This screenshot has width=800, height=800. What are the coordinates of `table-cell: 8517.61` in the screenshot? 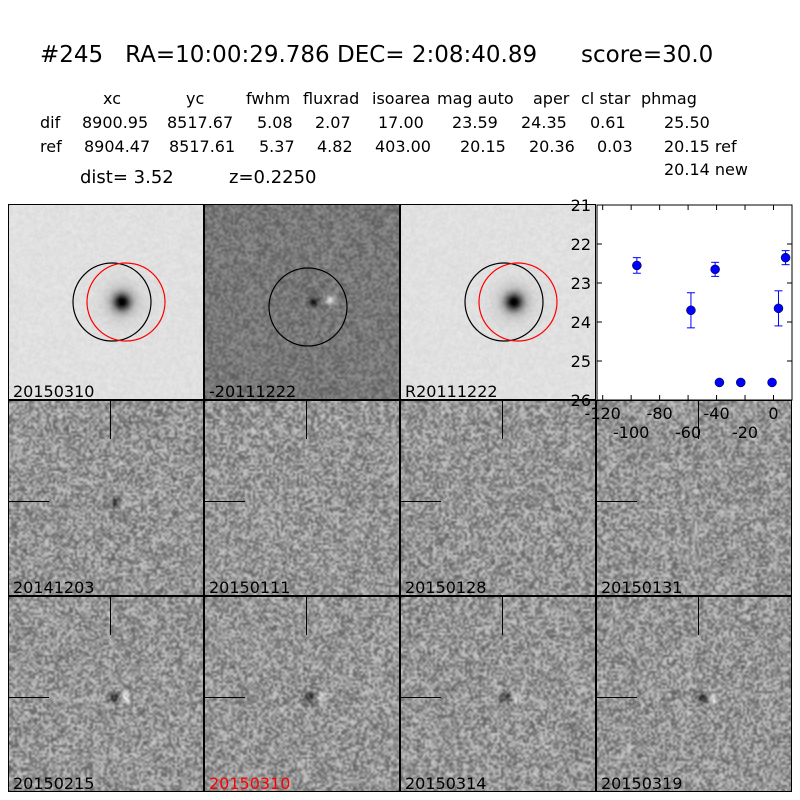 It's located at (202, 146).